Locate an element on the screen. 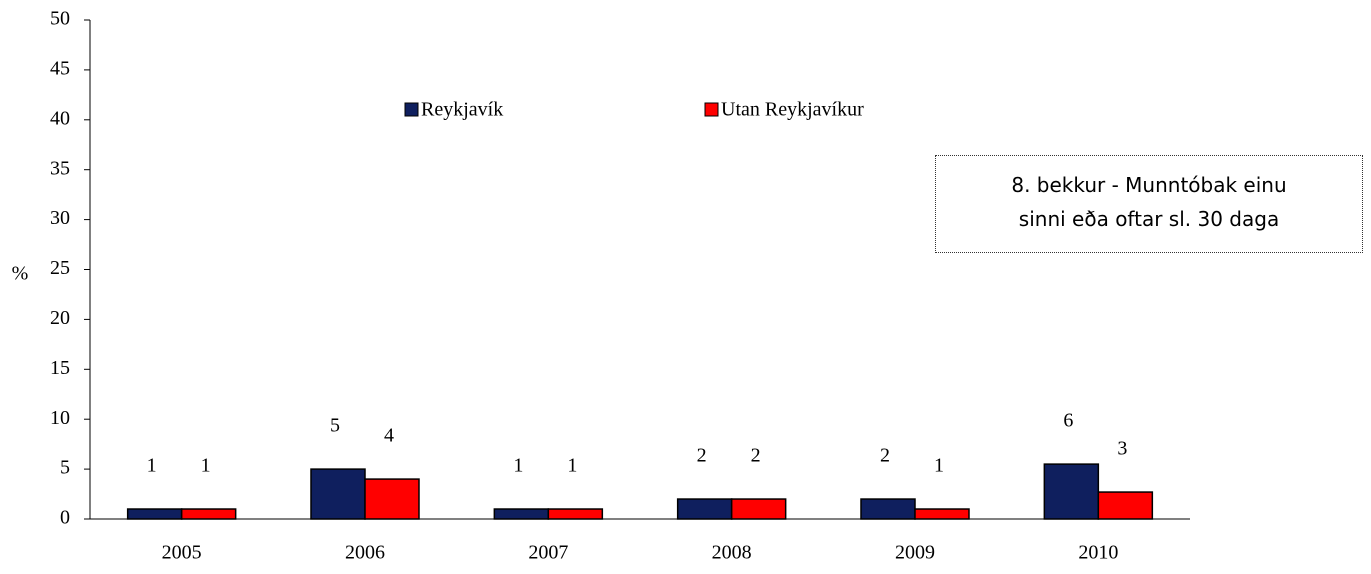 This screenshot has width=1371, height=574. y-tick-label: 20 is located at coordinates (60, 318).